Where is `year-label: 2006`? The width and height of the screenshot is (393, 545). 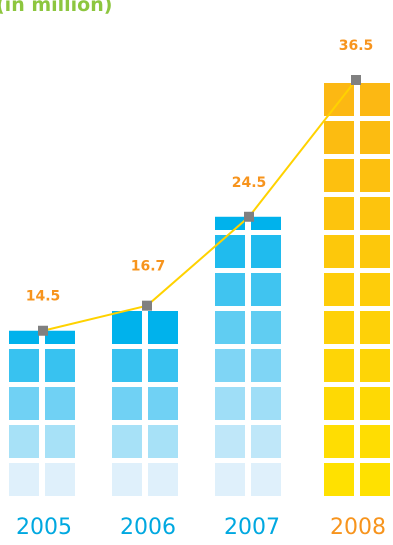
year-label: 2006 is located at coordinates (148, 527).